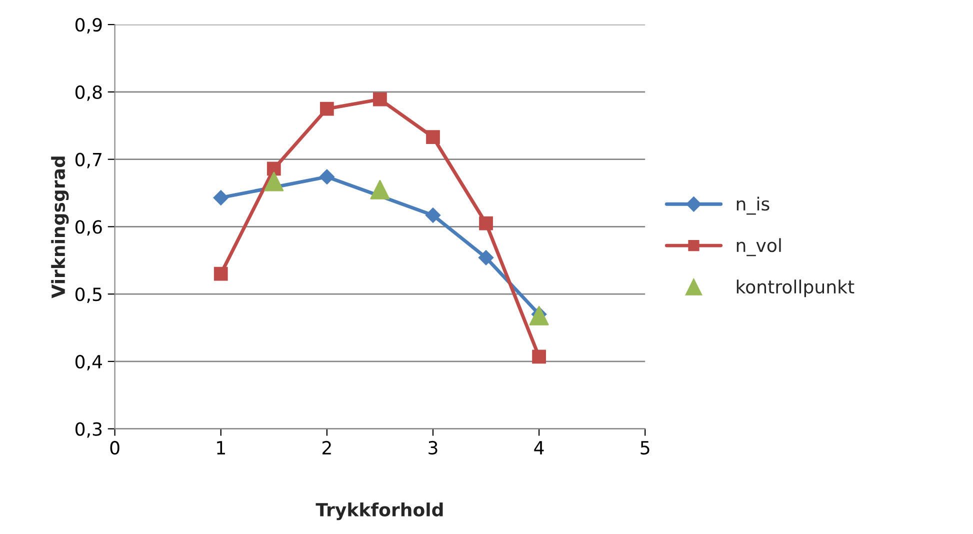  What do you see at coordinates (753, 205) in the screenshot?
I see `legend-label: n_is` at bounding box center [753, 205].